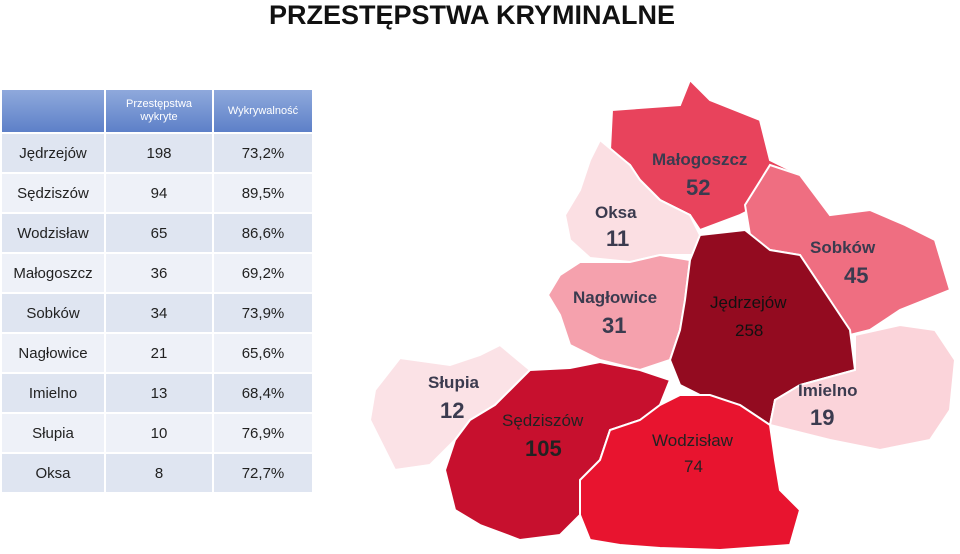 The height and width of the screenshot is (554, 960). What do you see at coordinates (263, 232) in the screenshot?
I see `cell: 86,6%` at bounding box center [263, 232].